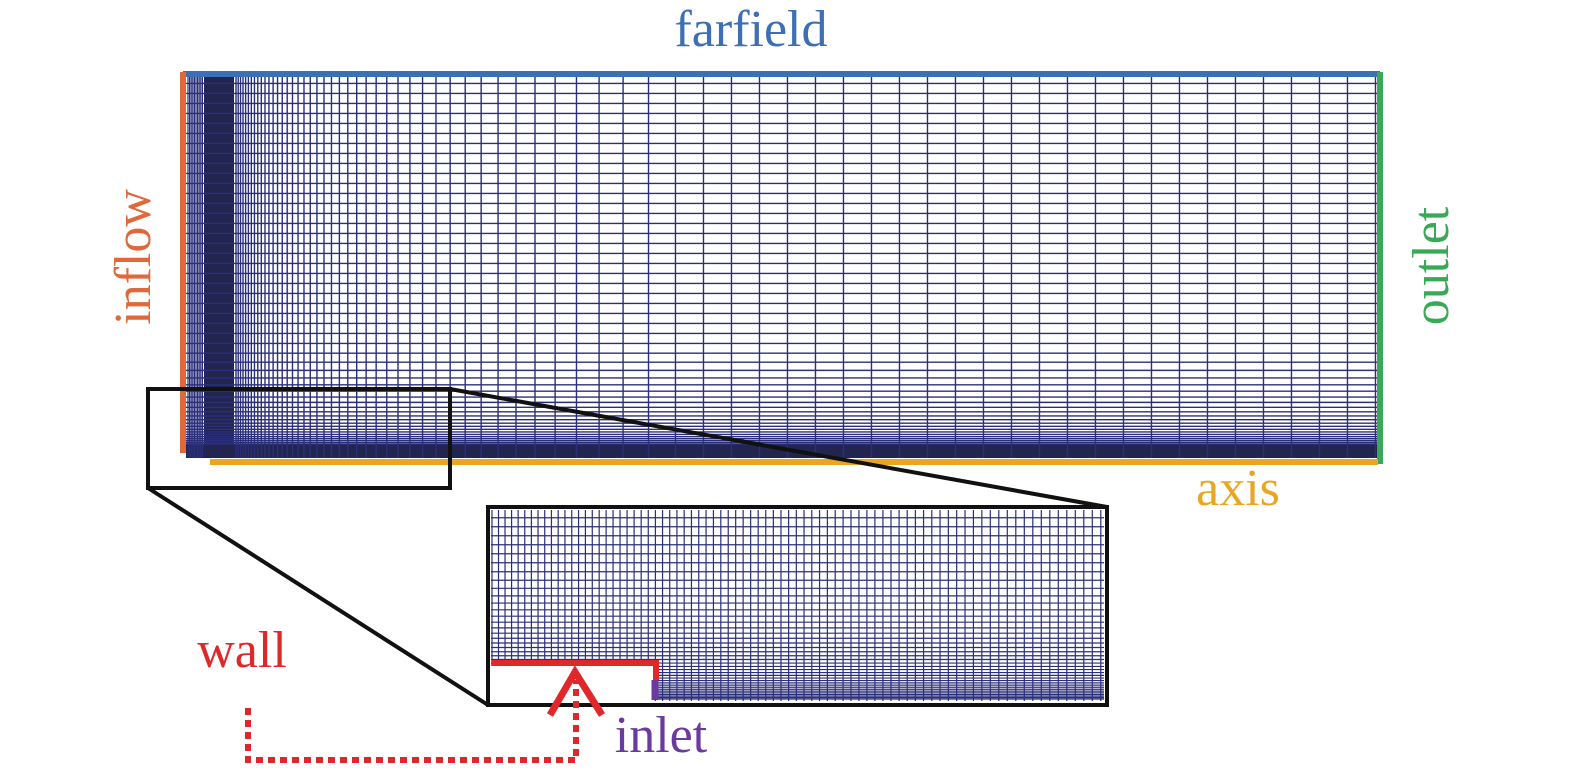  I want to click on mesh-dense-band-axis, so click(782, 451).